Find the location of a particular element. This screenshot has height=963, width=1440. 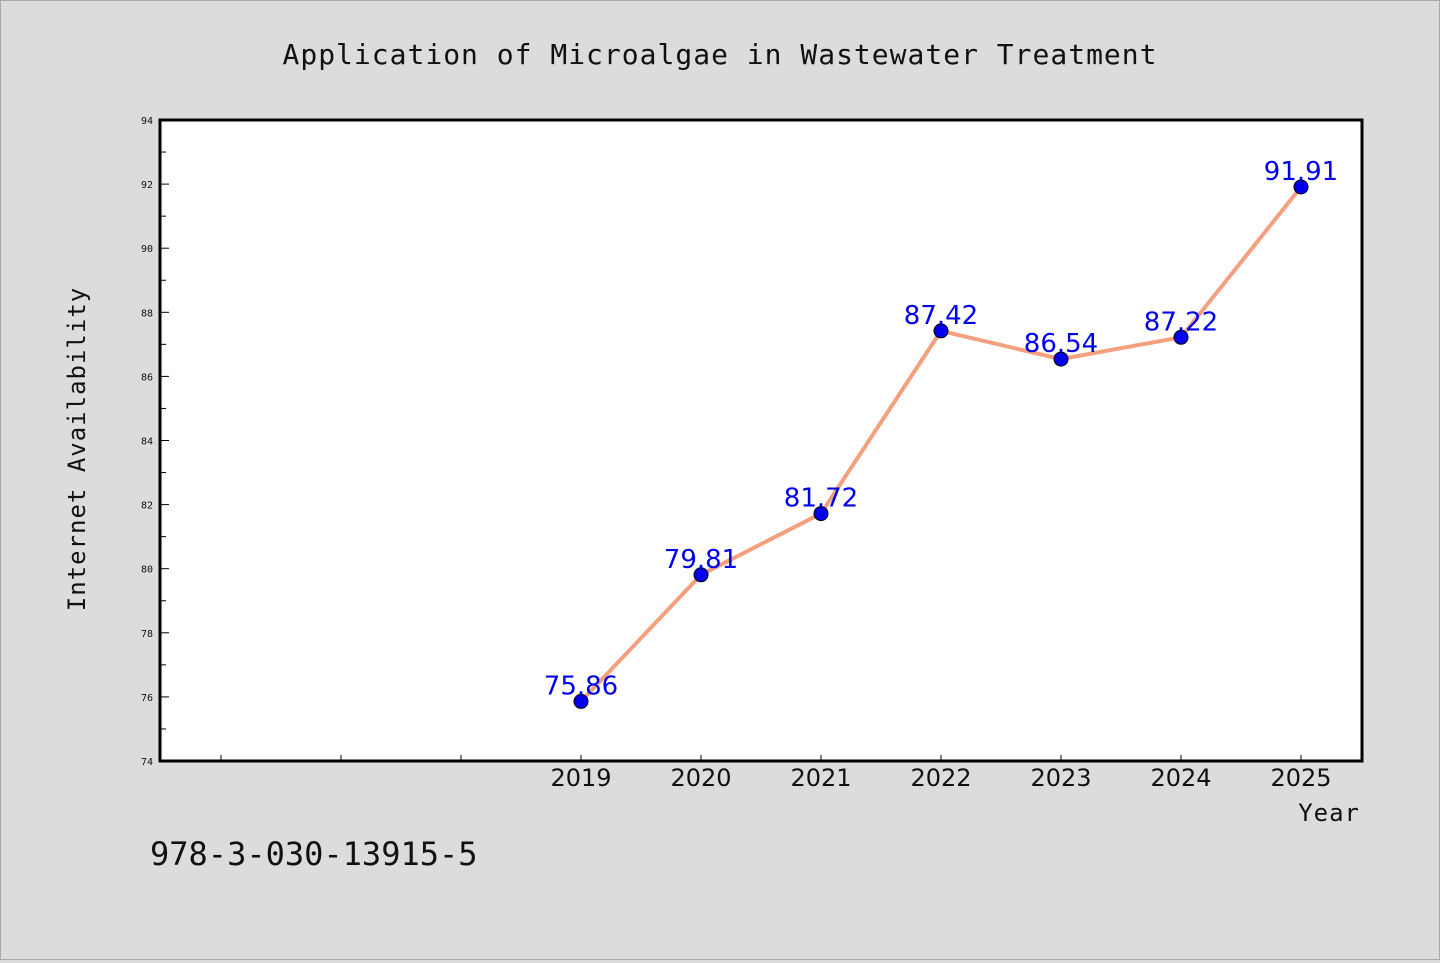

data-label: 91.91 is located at coordinates (1301, 172).